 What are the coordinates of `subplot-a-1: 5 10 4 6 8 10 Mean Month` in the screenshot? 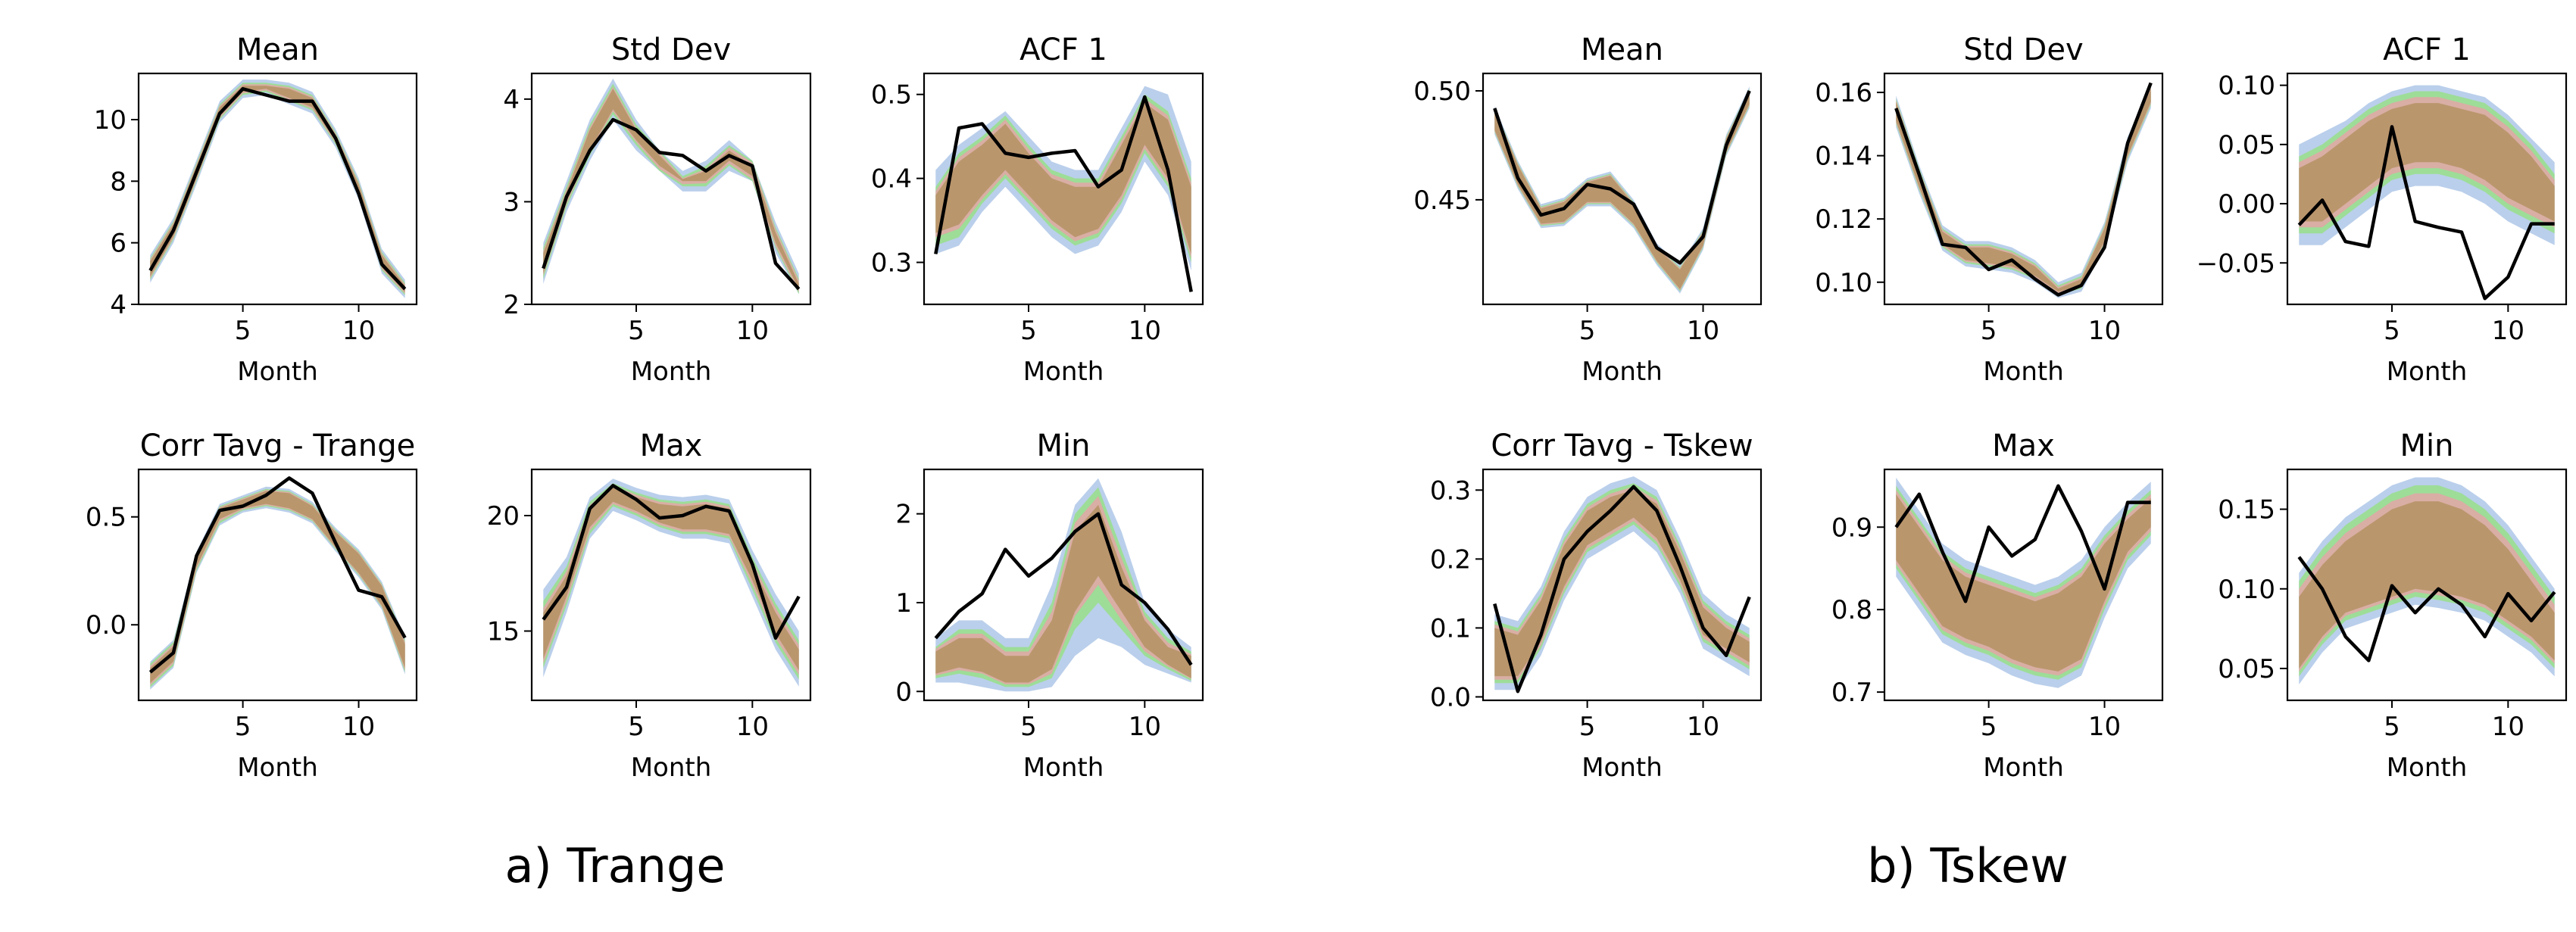 It's located at (256, 210).